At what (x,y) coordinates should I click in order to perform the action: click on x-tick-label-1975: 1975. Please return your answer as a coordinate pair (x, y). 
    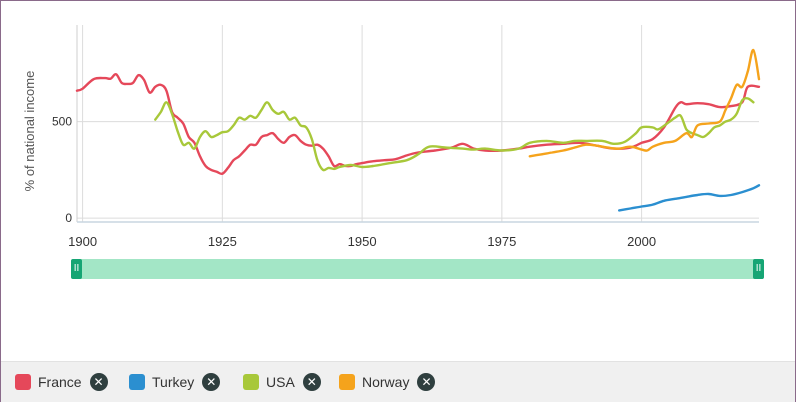
    Looking at the image, I should click on (501, 241).